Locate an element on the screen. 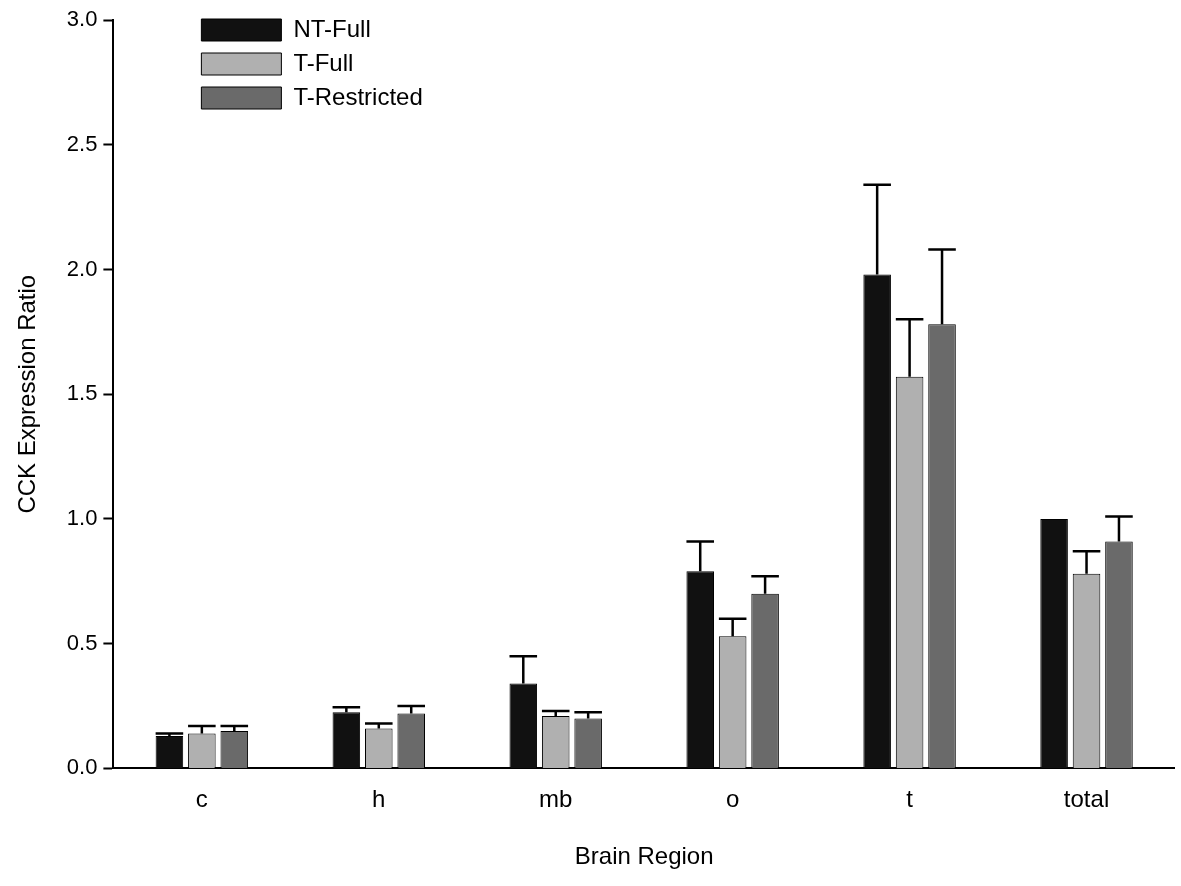  y-axis-title: CCK Expression Ratio is located at coordinates (27, 394).